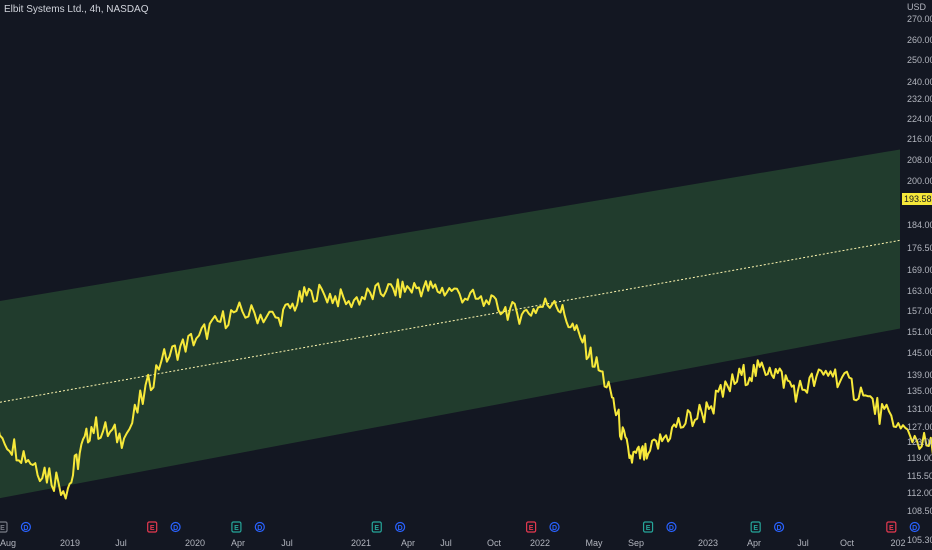  I want to click on y-tick-label: 112.00, so click(919, 493).